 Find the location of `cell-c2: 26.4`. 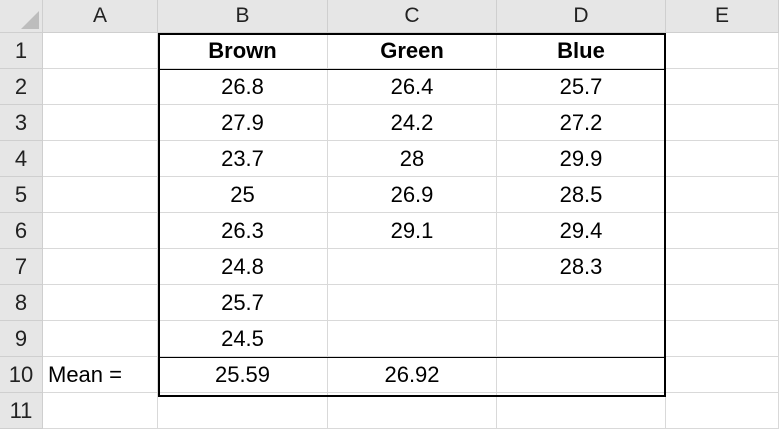

cell-c2: 26.4 is located at coordinates (412, 87).